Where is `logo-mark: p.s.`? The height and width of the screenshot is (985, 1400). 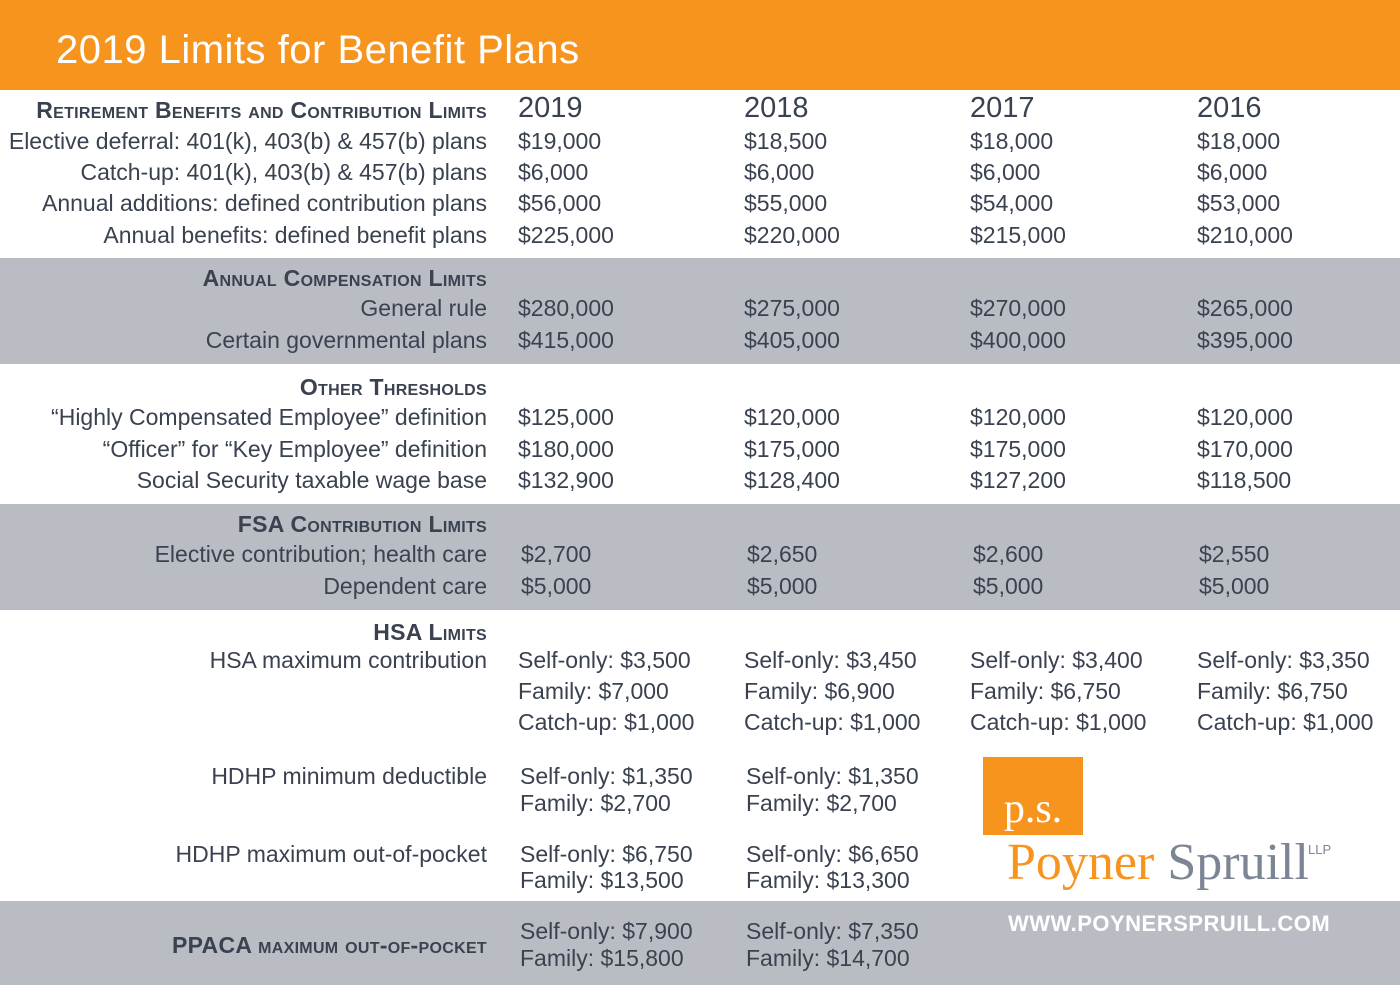 logo-mark: p.s. is located at coordinates (1033, 796).